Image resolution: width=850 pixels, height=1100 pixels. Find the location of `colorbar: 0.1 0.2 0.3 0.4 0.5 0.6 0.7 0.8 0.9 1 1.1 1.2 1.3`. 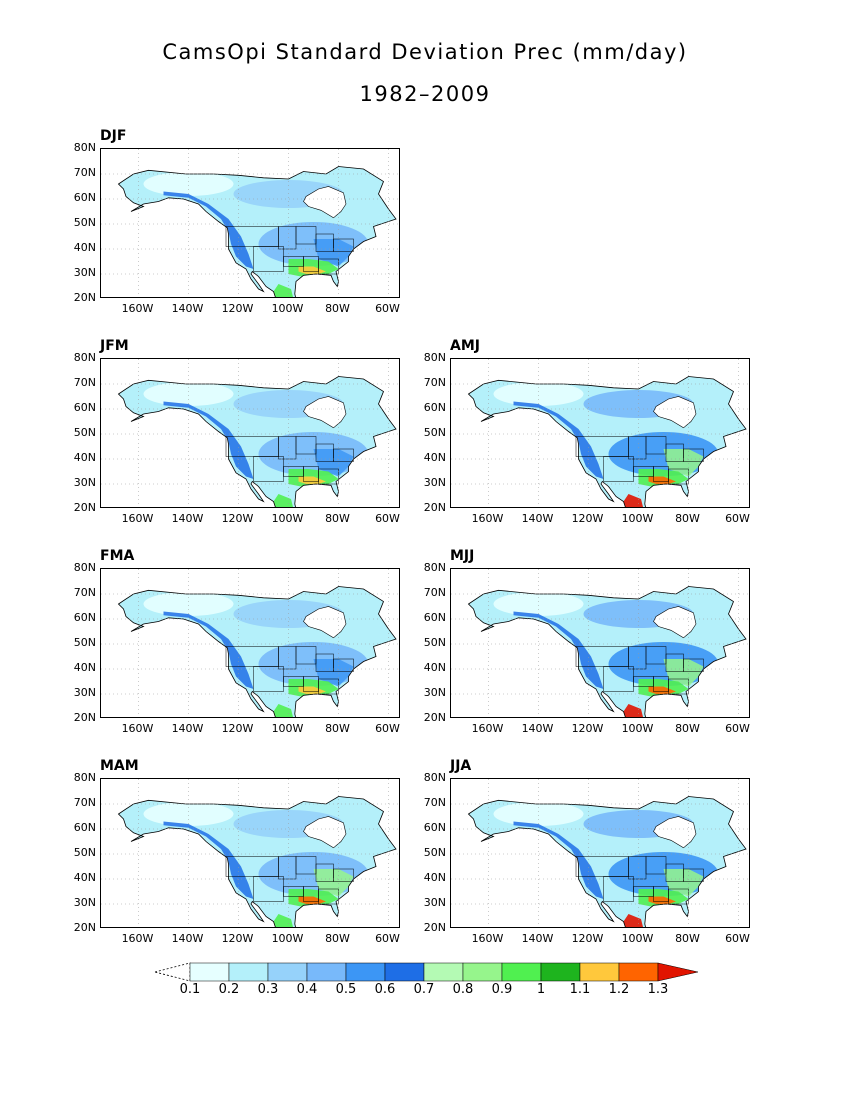

colorbar: 0.1 0.2 0.3 0.4 0.5 0.6 0.7 0.8 0.9 1 1.1 1.2 1.3 is located at coordinates (425, 982).